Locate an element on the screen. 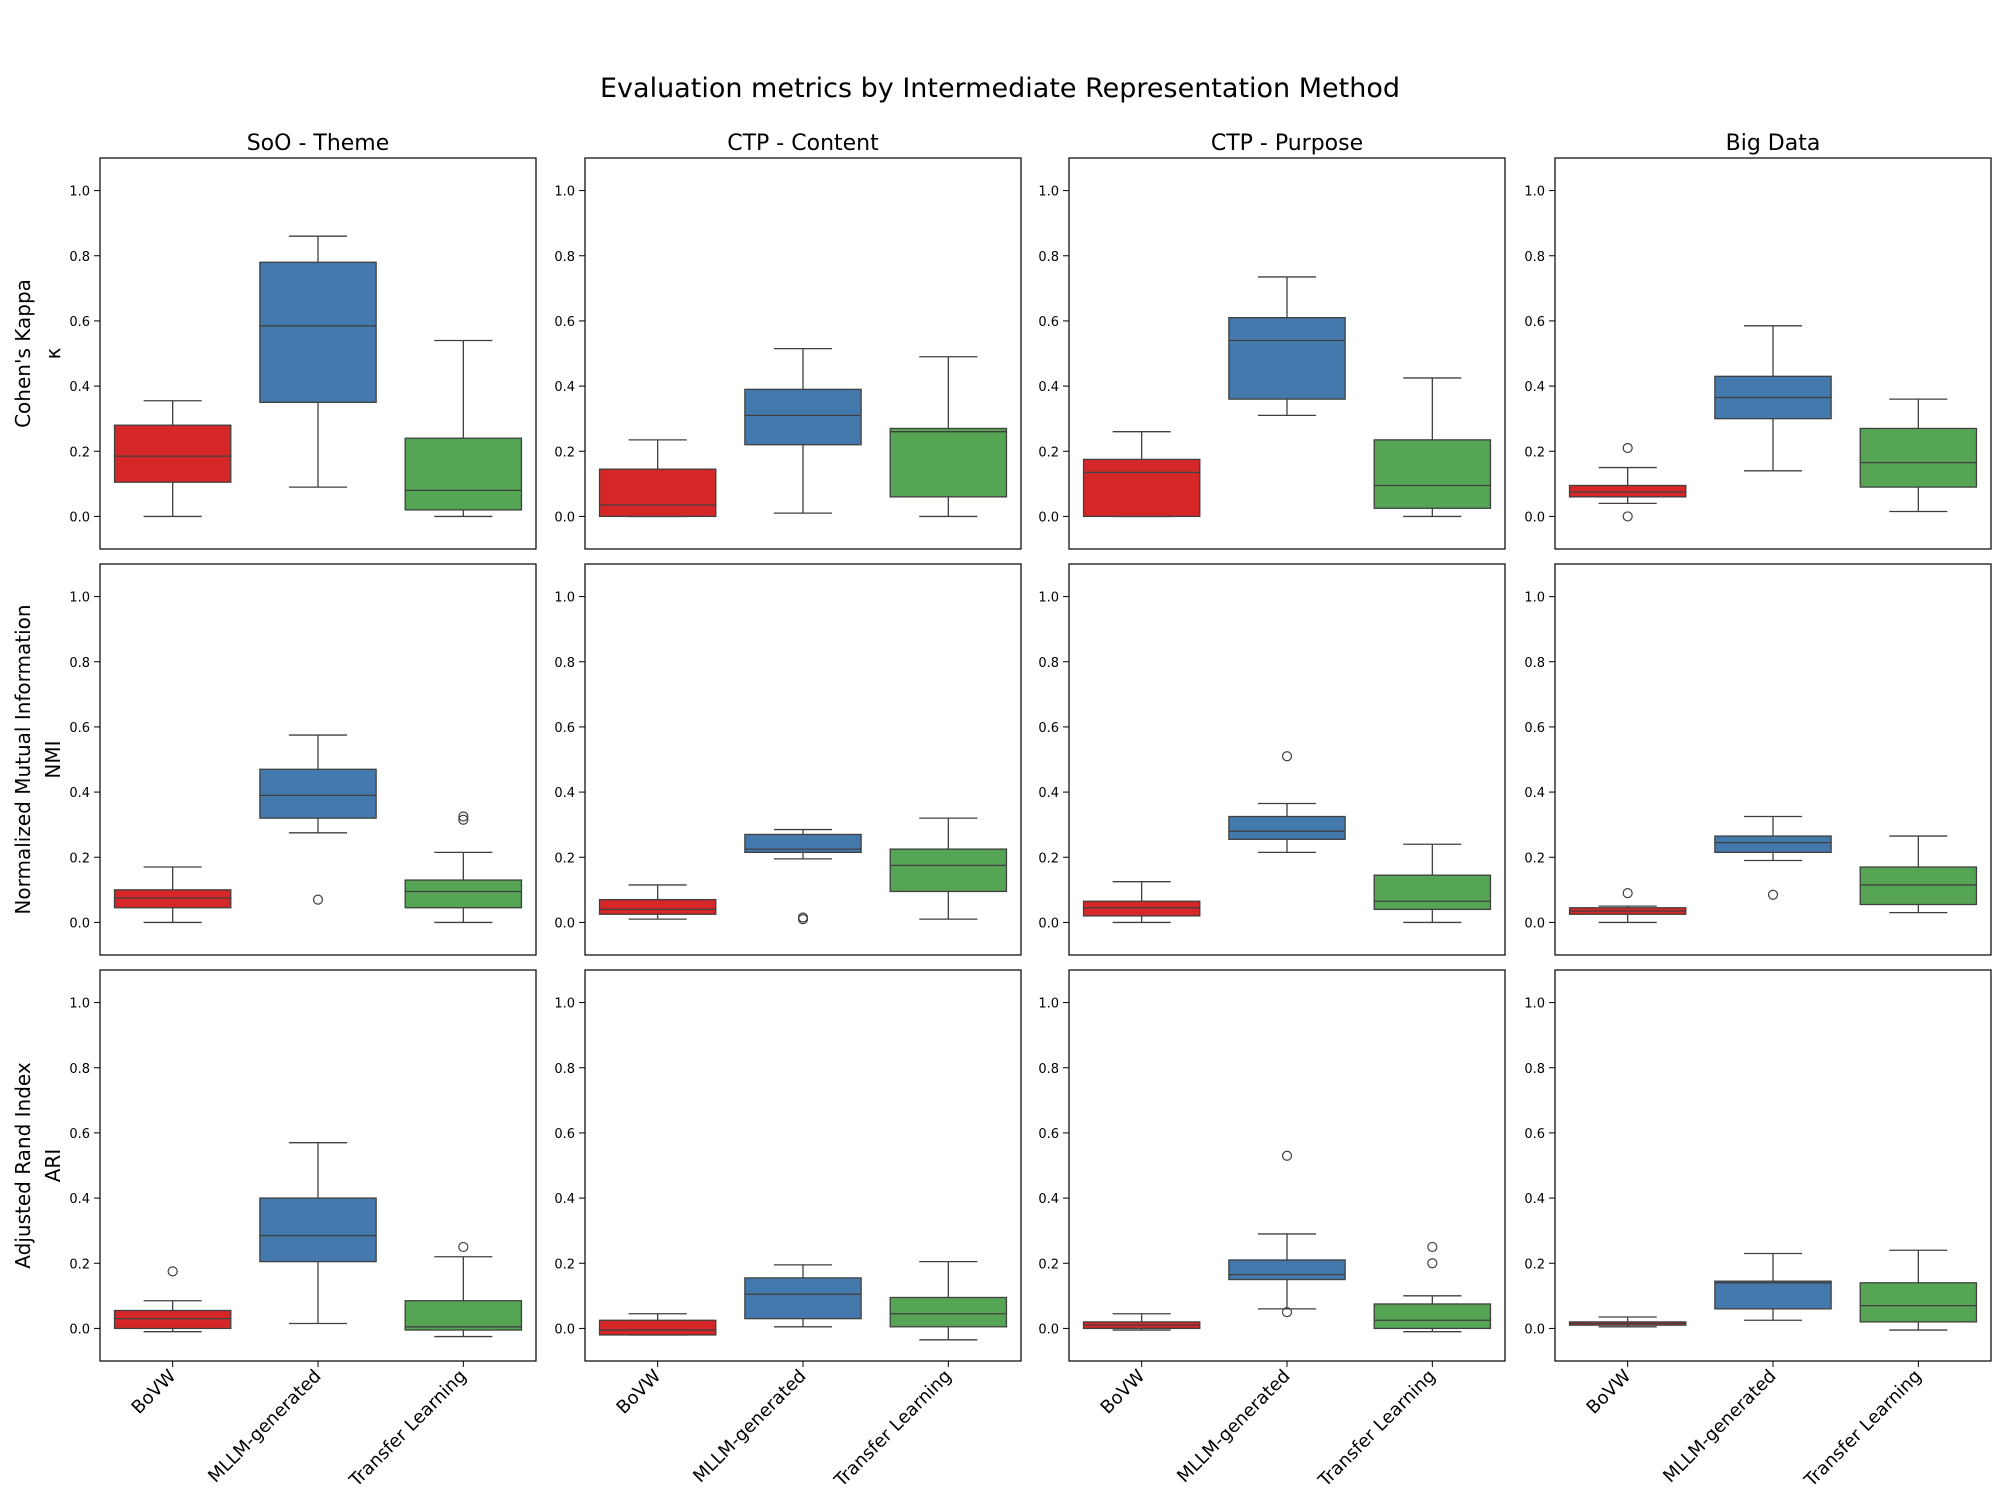 The height and width of the screenshot is (1500, 2000). panel--ctp-purpose: 0.0 0.2 0.4 0.6 0.8 1.0 is located at coordinates (1272, 353).